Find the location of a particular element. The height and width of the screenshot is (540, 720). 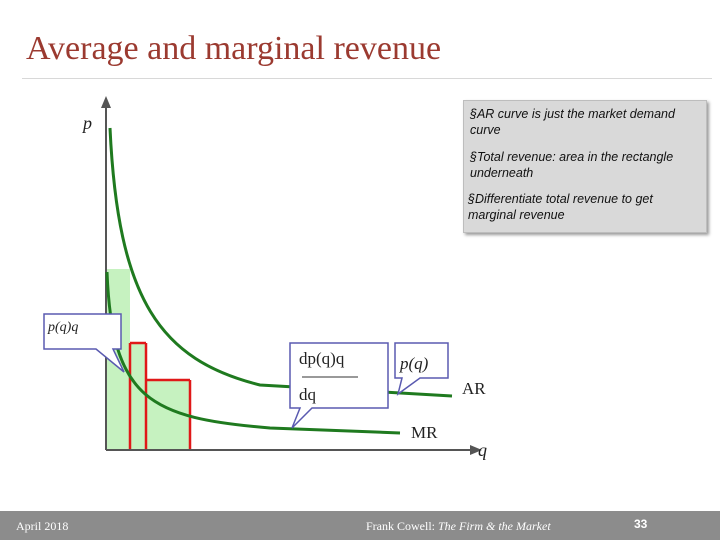

x-axis-label: q is located at coordinates (482, 450).